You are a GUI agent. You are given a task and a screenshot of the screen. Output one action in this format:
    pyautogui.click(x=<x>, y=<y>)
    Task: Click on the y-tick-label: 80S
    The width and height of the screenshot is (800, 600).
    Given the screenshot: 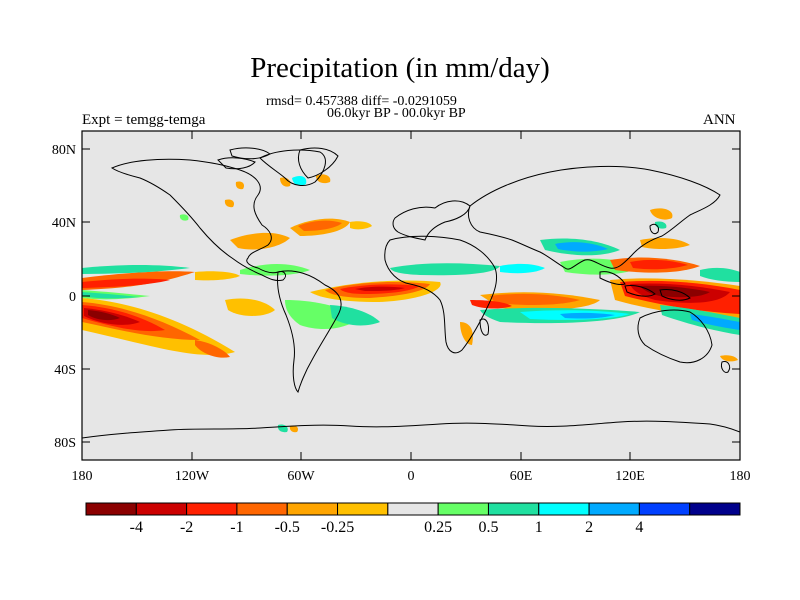 What is the action you would take?
    pyautogui.click(x=65, y=443)
    